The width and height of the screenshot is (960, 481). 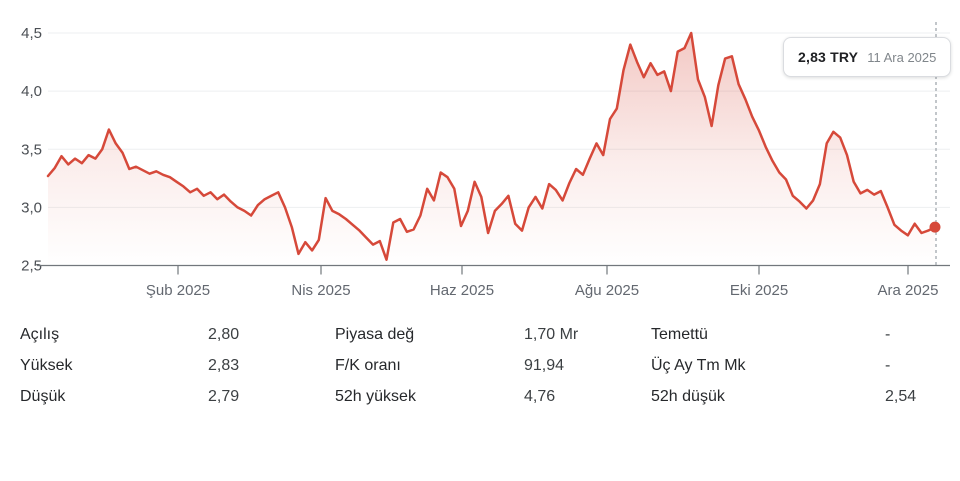 I want to click on stat-value: 2,54, so click(x=901, y=396).